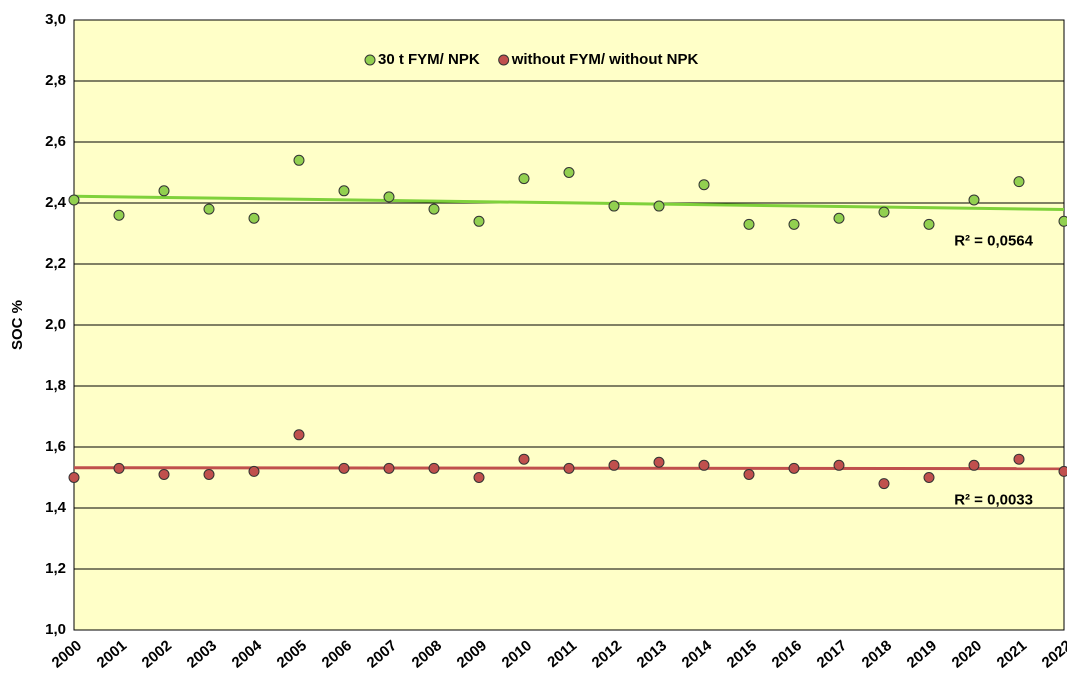  What do you see at coordinates (993, 240) in the screenshot?
I see `r2-label: R² = 0,0564` at bounding box center [993, 240].